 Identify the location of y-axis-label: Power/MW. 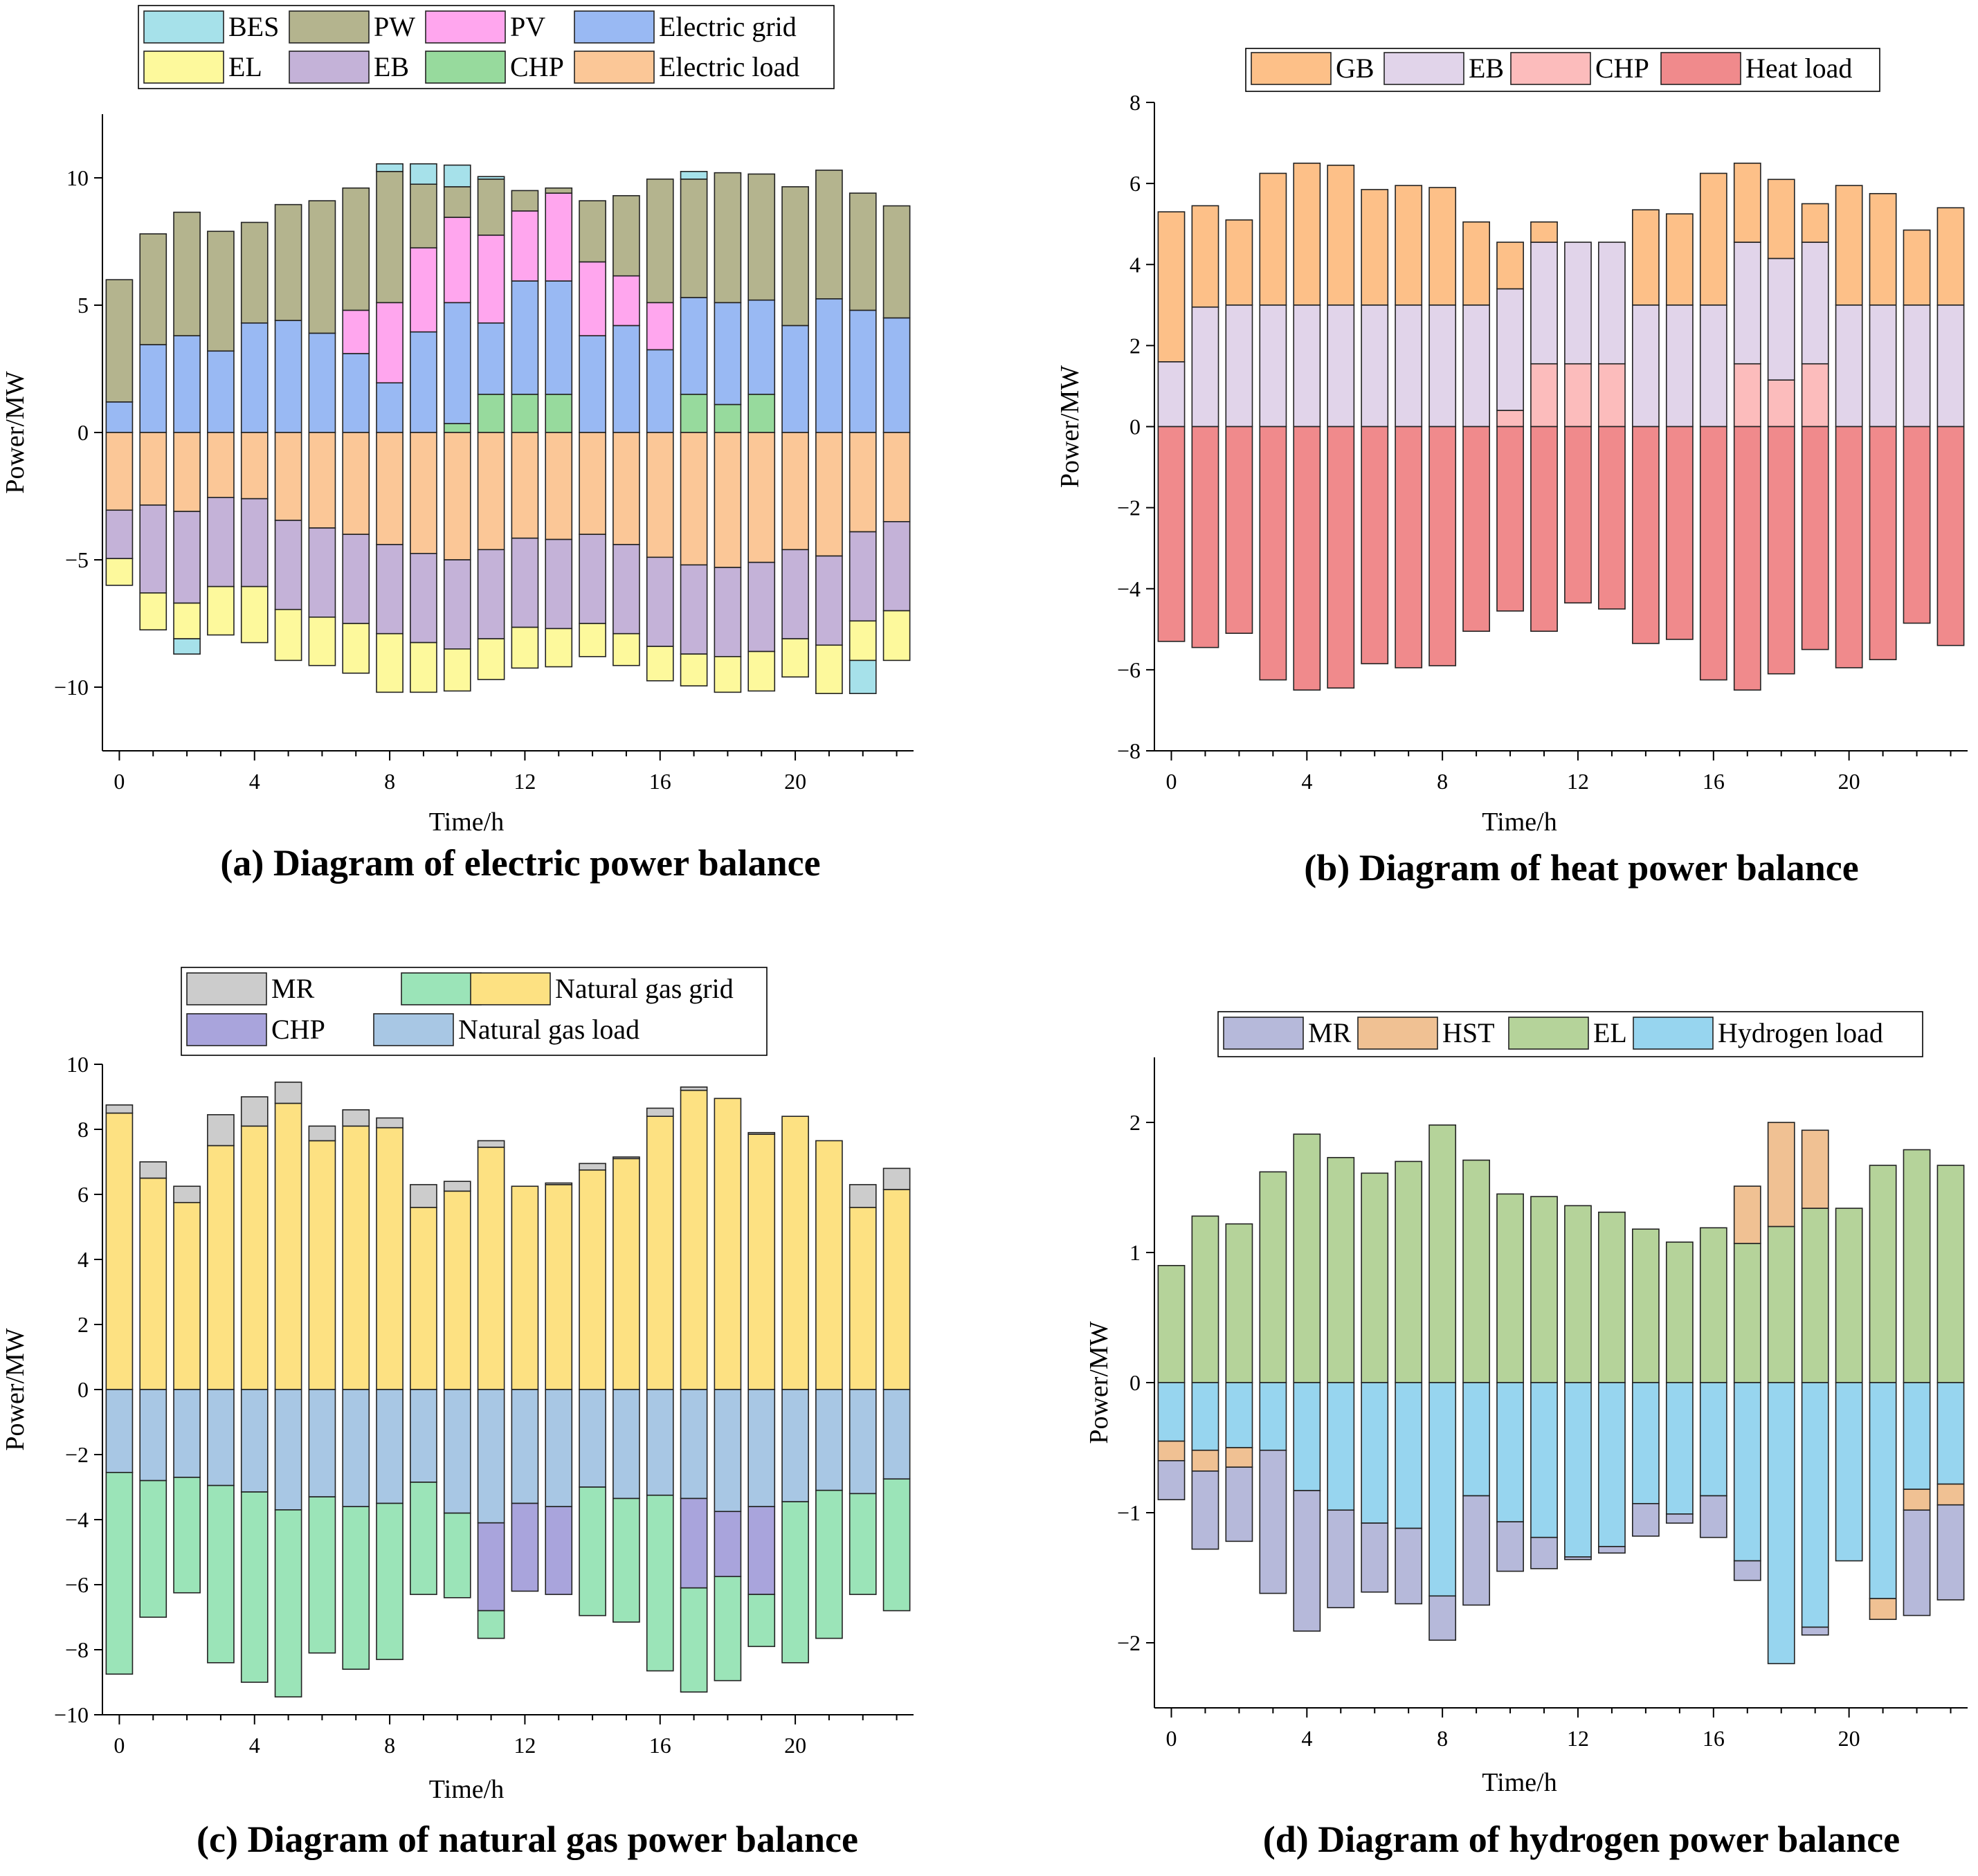
(1070, 426).